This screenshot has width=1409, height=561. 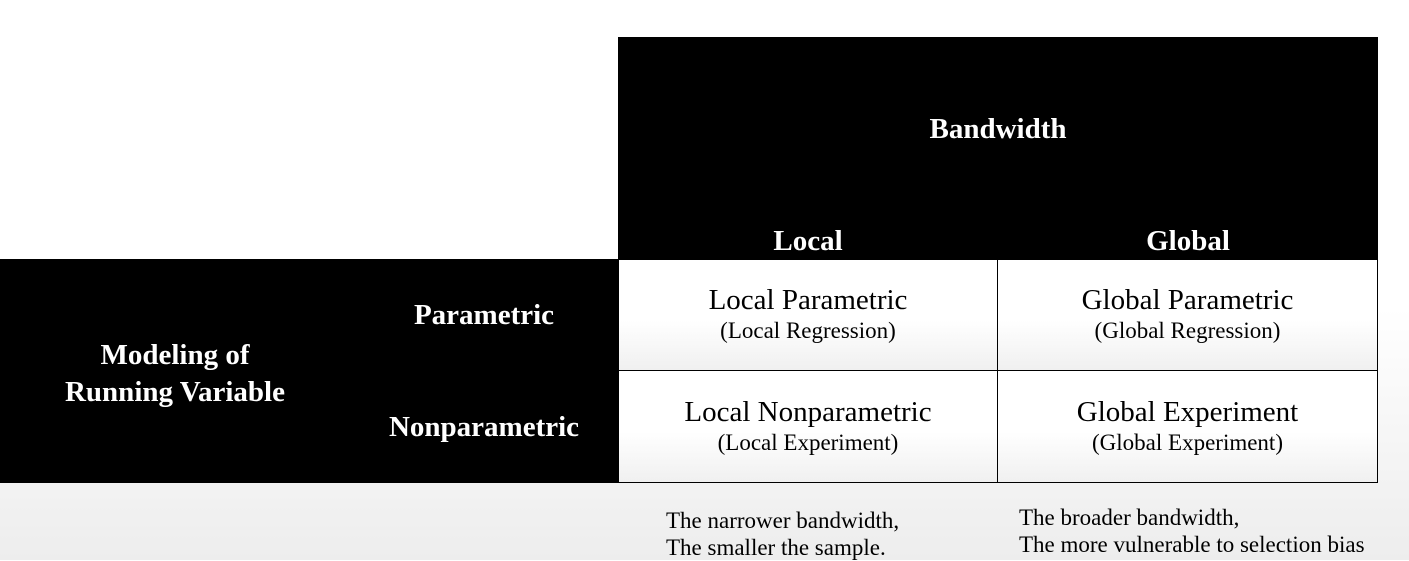 I want to click on local-column-header: Local, so click(x=808, y=241).